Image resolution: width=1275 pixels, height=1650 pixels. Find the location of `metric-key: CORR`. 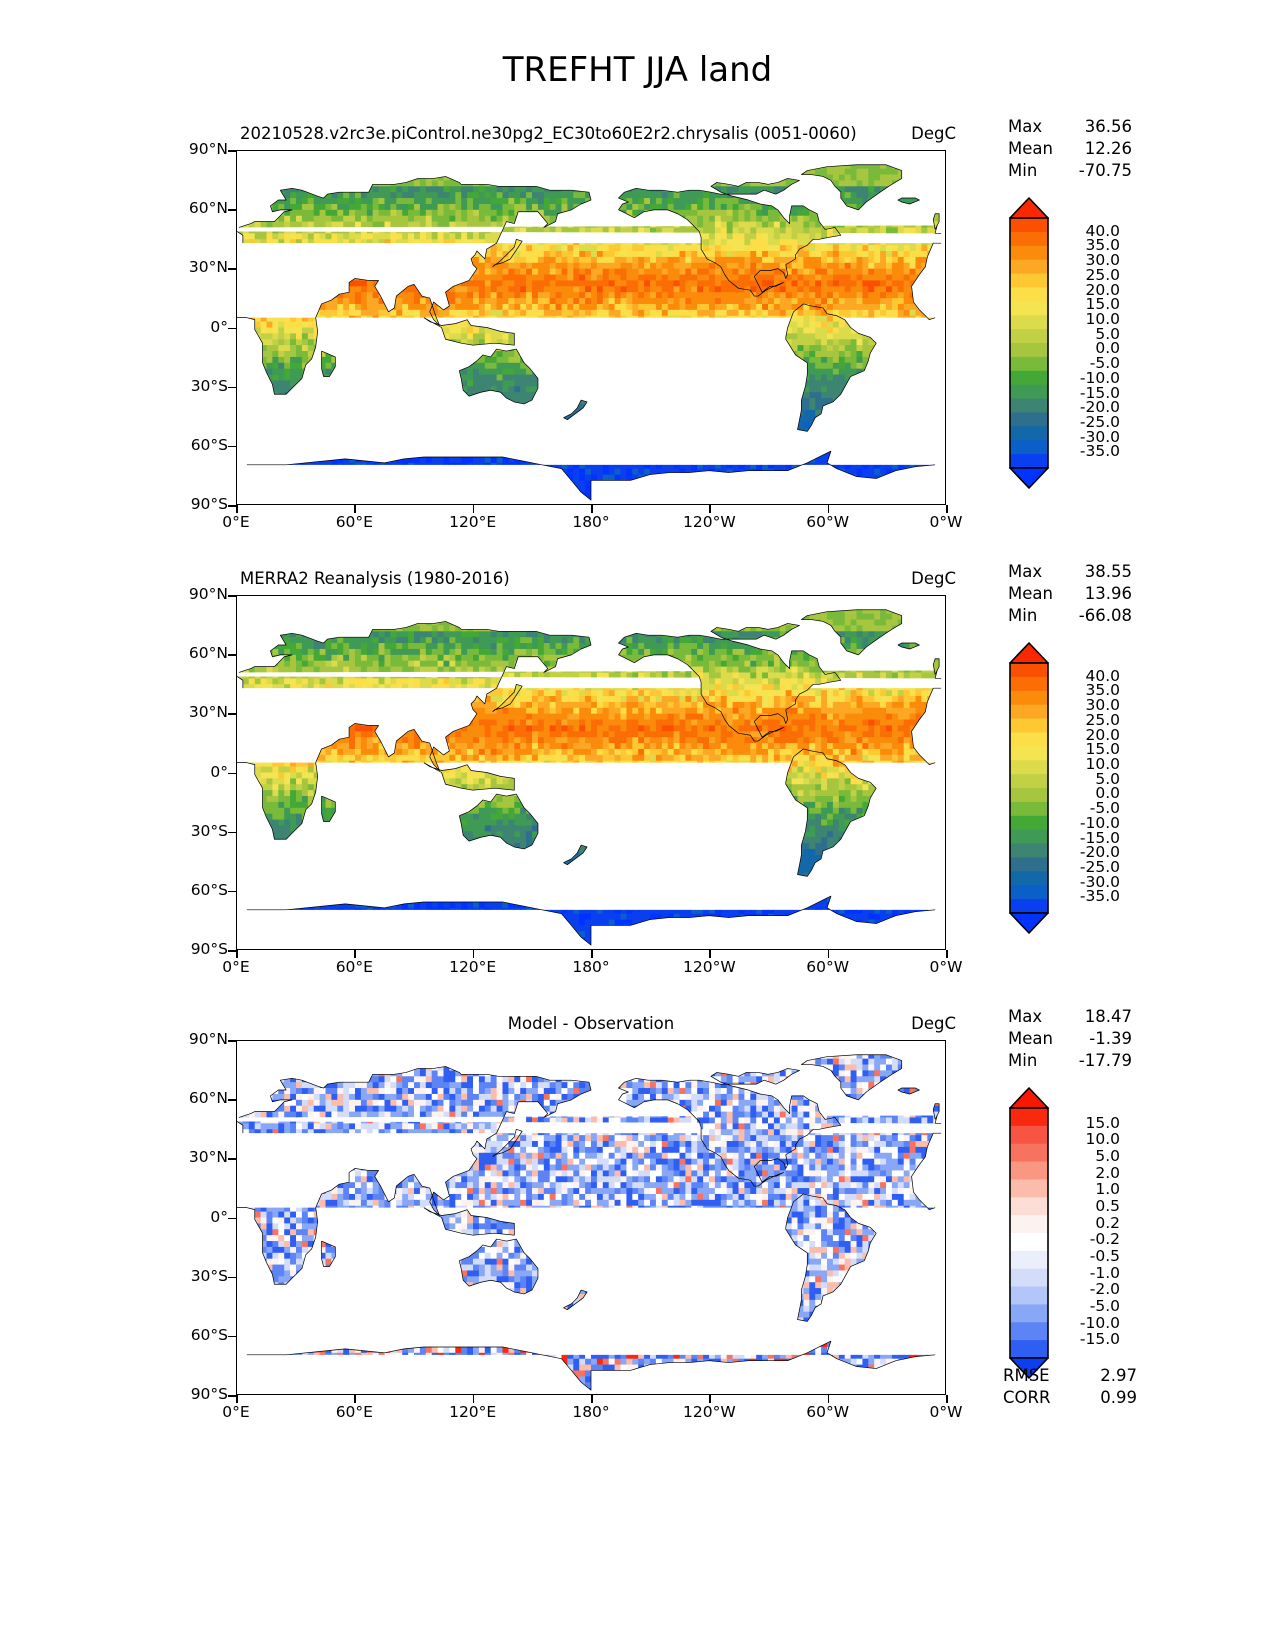

metric-key: CORR is located at coordinates (1026, 1398).